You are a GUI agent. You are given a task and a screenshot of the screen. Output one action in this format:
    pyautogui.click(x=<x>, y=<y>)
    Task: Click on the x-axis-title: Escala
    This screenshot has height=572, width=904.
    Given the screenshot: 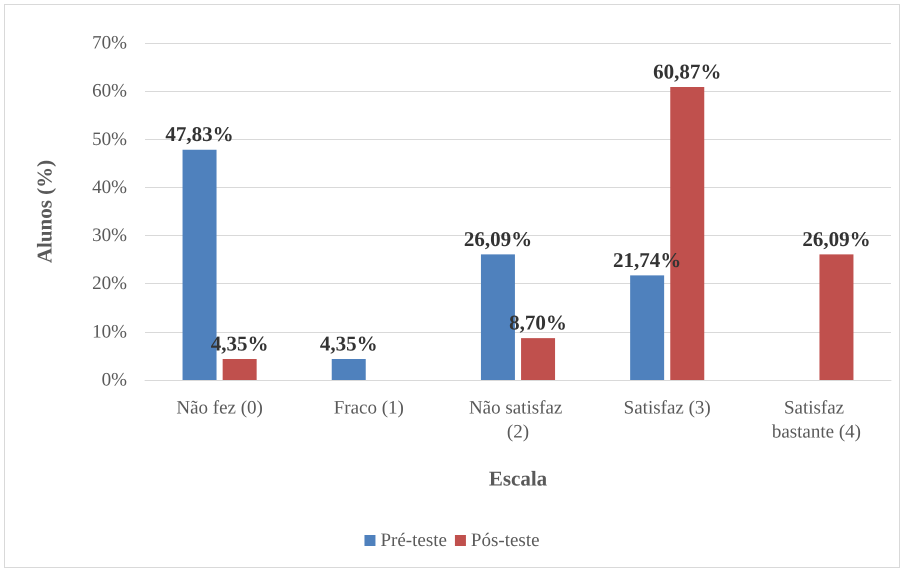 What is the action you would take?
    pyautogui.click(x=518, y=478)
    